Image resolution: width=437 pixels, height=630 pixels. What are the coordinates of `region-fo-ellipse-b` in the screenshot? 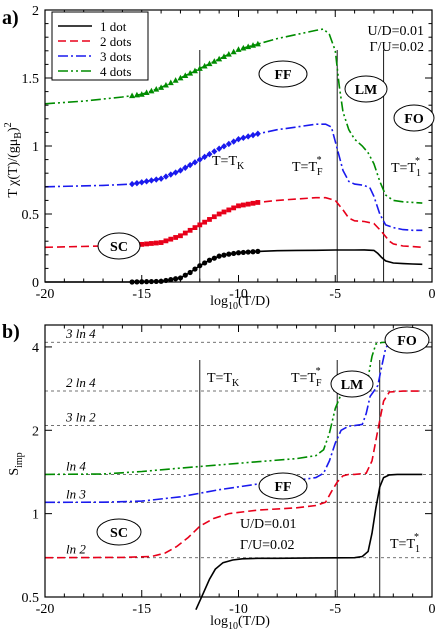 It's located at (407, 340).